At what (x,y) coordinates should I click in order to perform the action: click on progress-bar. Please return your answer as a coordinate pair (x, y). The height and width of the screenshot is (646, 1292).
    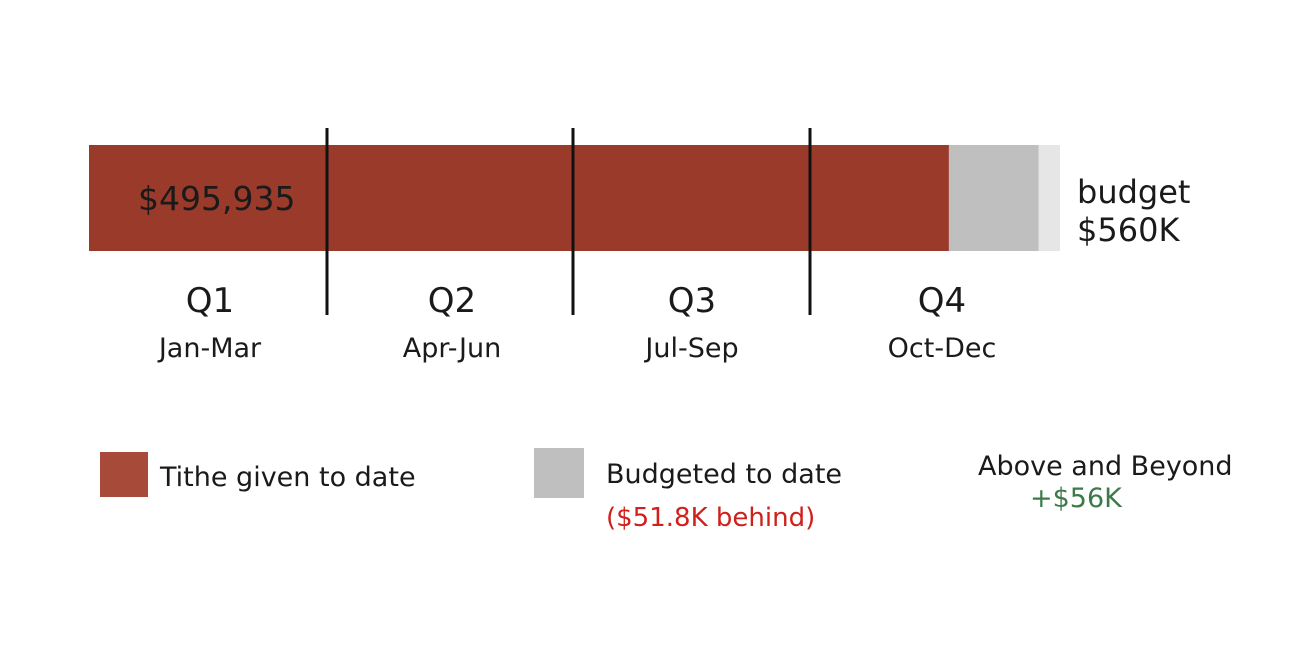
    Looking at the image, I should click on (574, 198).